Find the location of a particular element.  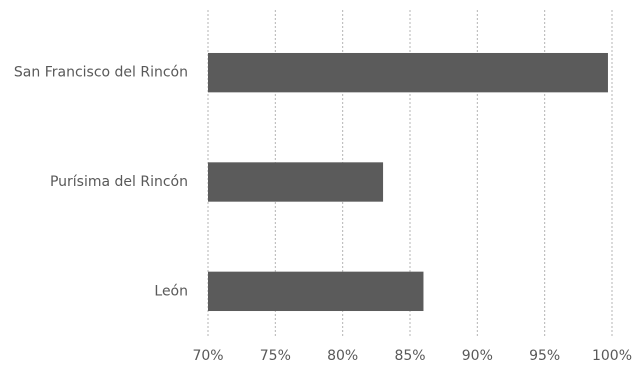

x-tick-label: 95% is located at coordinates (544, 356).